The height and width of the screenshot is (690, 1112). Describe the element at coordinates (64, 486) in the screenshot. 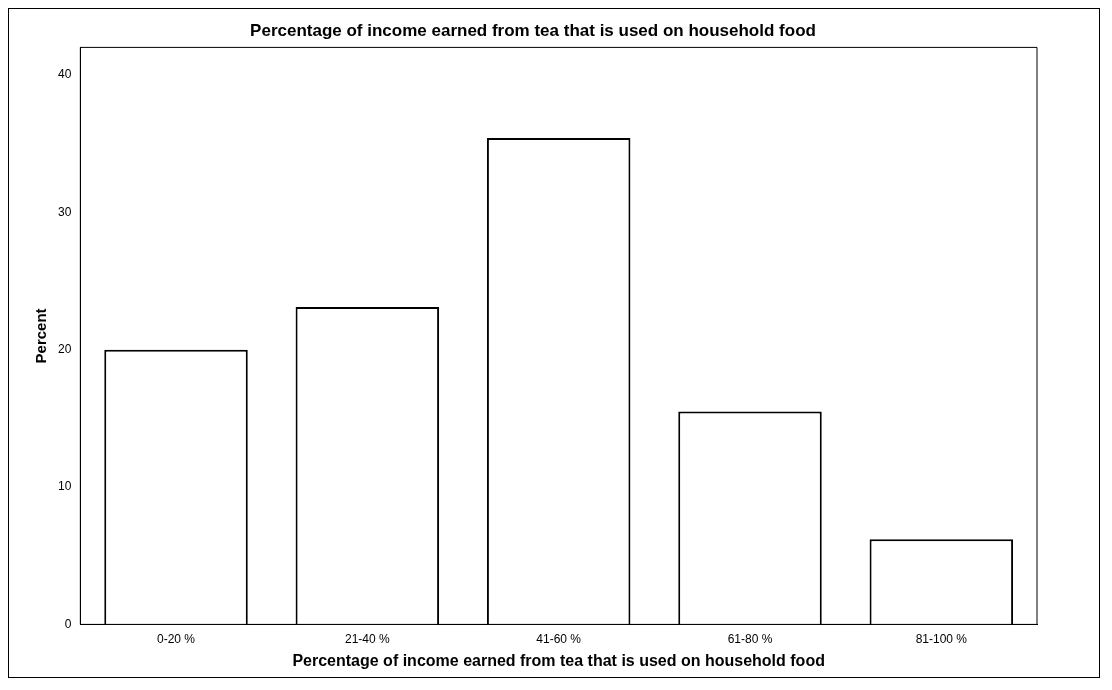

I see `y-tick-label: 10` at that location.